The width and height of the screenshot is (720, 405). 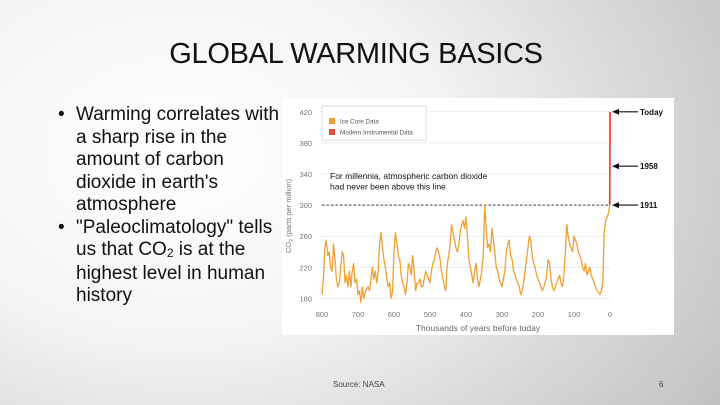 I want to click on legend-label-ice-core: Ice Core Data, so click(x=359, y=122).